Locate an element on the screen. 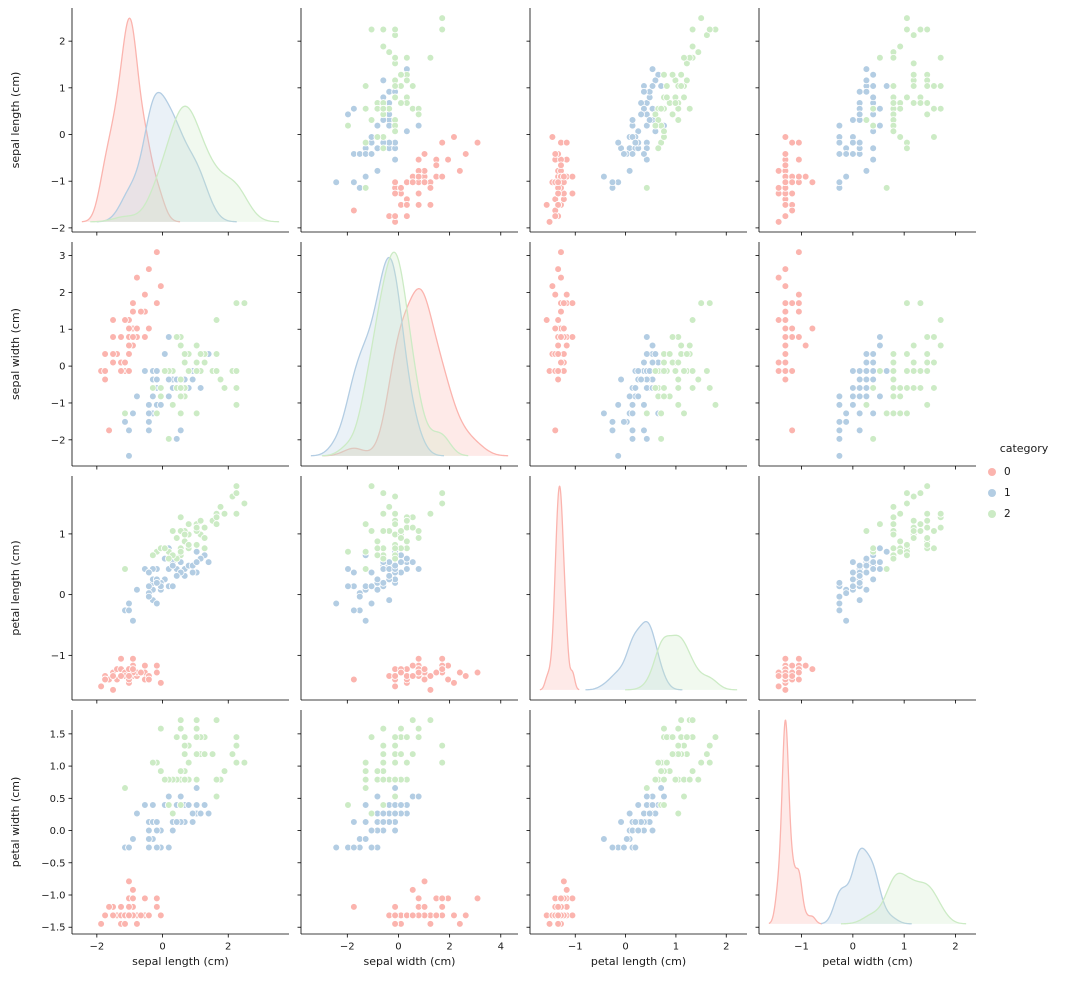 Image resolution: width=1068 pixels, height=986 pixels. panel-scatter-sepal length (cm)-vs-sepal width (cm) is located at coordinates (407, 122).